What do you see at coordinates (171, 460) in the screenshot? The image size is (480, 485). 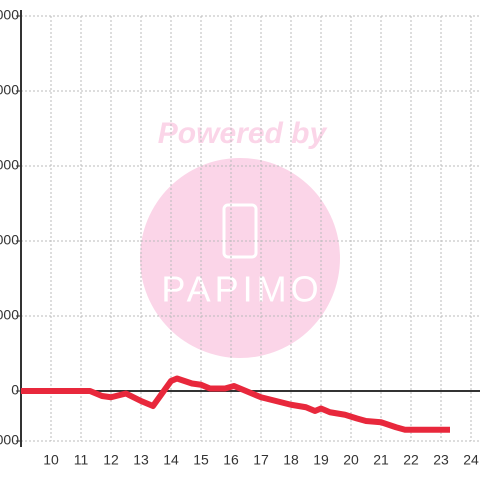 I see `x-tick-label: 14` at bounding box center [171, 460].